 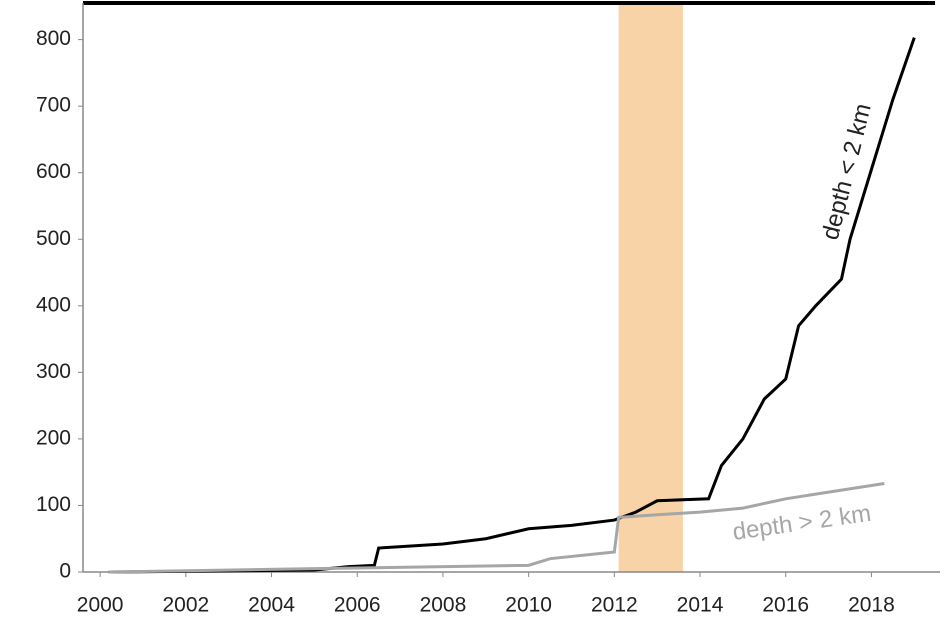 I want to click on y-tick-label: 400, so click(x=53, y=304).